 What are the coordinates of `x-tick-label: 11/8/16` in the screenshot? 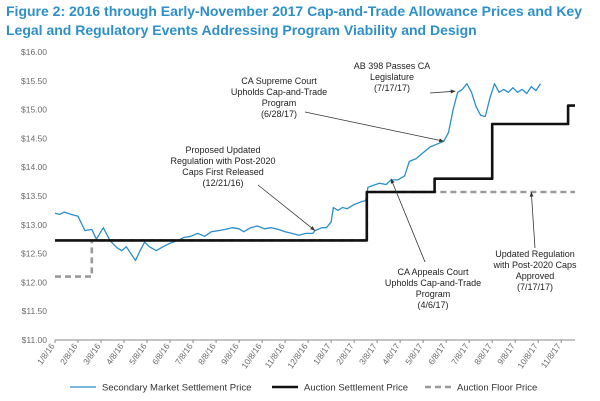 It's located at (275, 355).